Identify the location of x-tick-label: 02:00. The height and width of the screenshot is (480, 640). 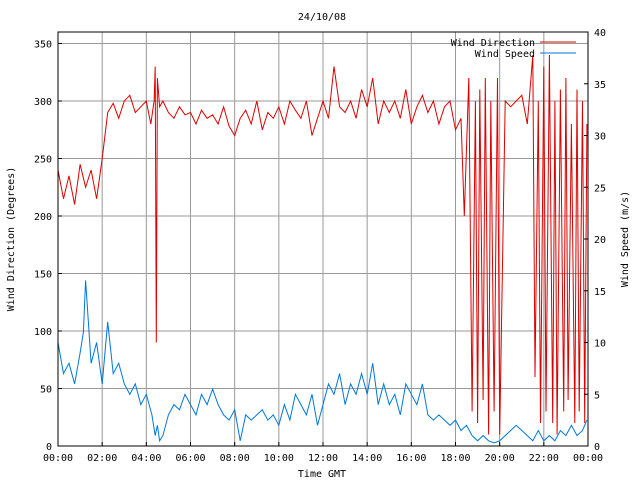
(102, 458).